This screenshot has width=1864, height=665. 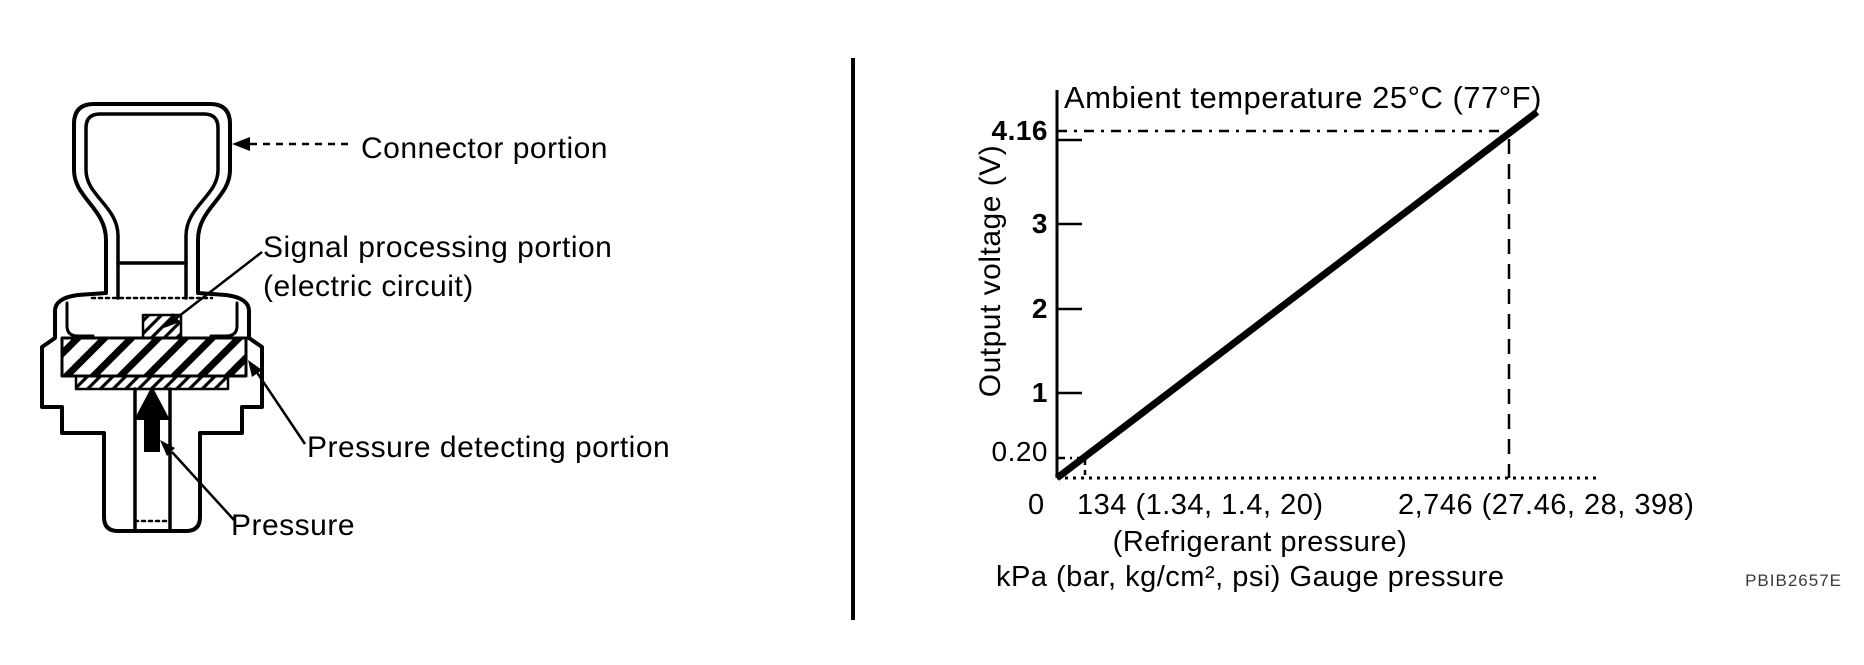 I want to click on chart-title: Ambient temperature 25°C (77°F), so click(x=1303, y=97).